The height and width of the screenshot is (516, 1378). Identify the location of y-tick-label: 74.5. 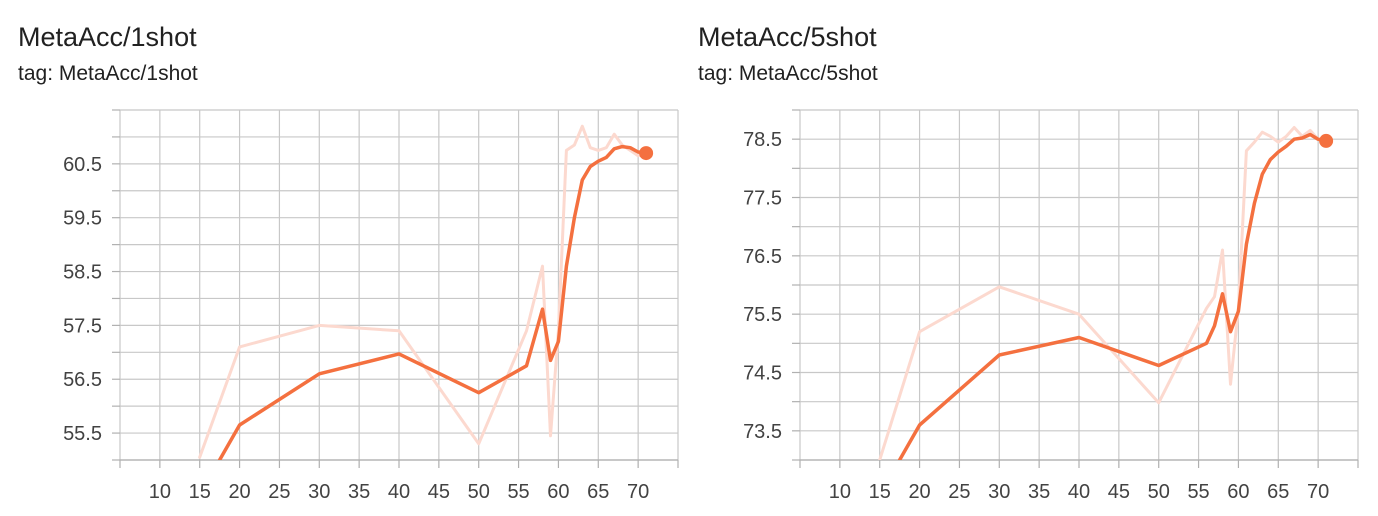
(762, 374).